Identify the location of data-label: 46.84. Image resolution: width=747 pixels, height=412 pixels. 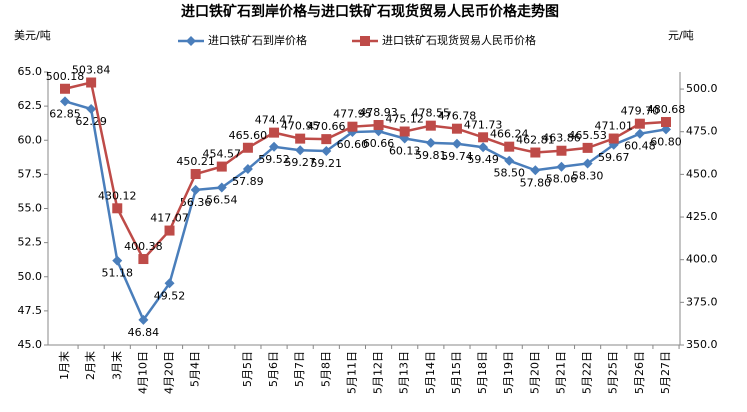
(144, 332).